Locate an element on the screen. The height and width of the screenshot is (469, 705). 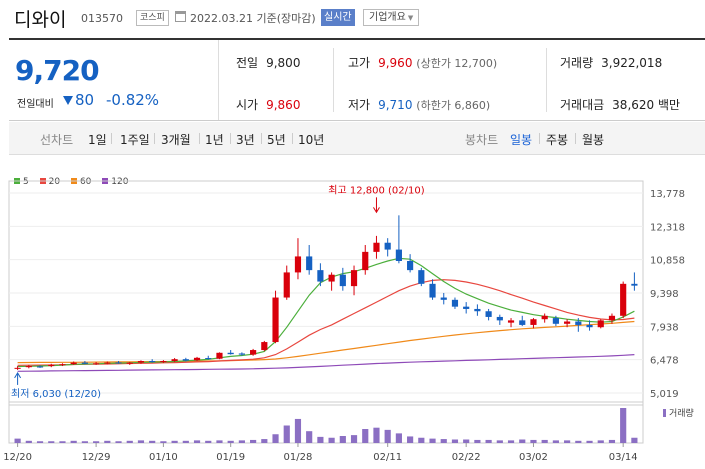
x-tick-label: 02/11 is located at coordinates (387, 457).